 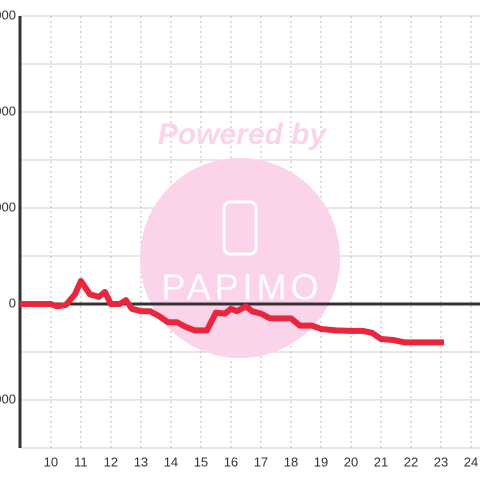 What do you see at coordinates (241, 287) in the screenshot?
I see `watermark-logo: PAPIMO` at bounding box center [241, 287].